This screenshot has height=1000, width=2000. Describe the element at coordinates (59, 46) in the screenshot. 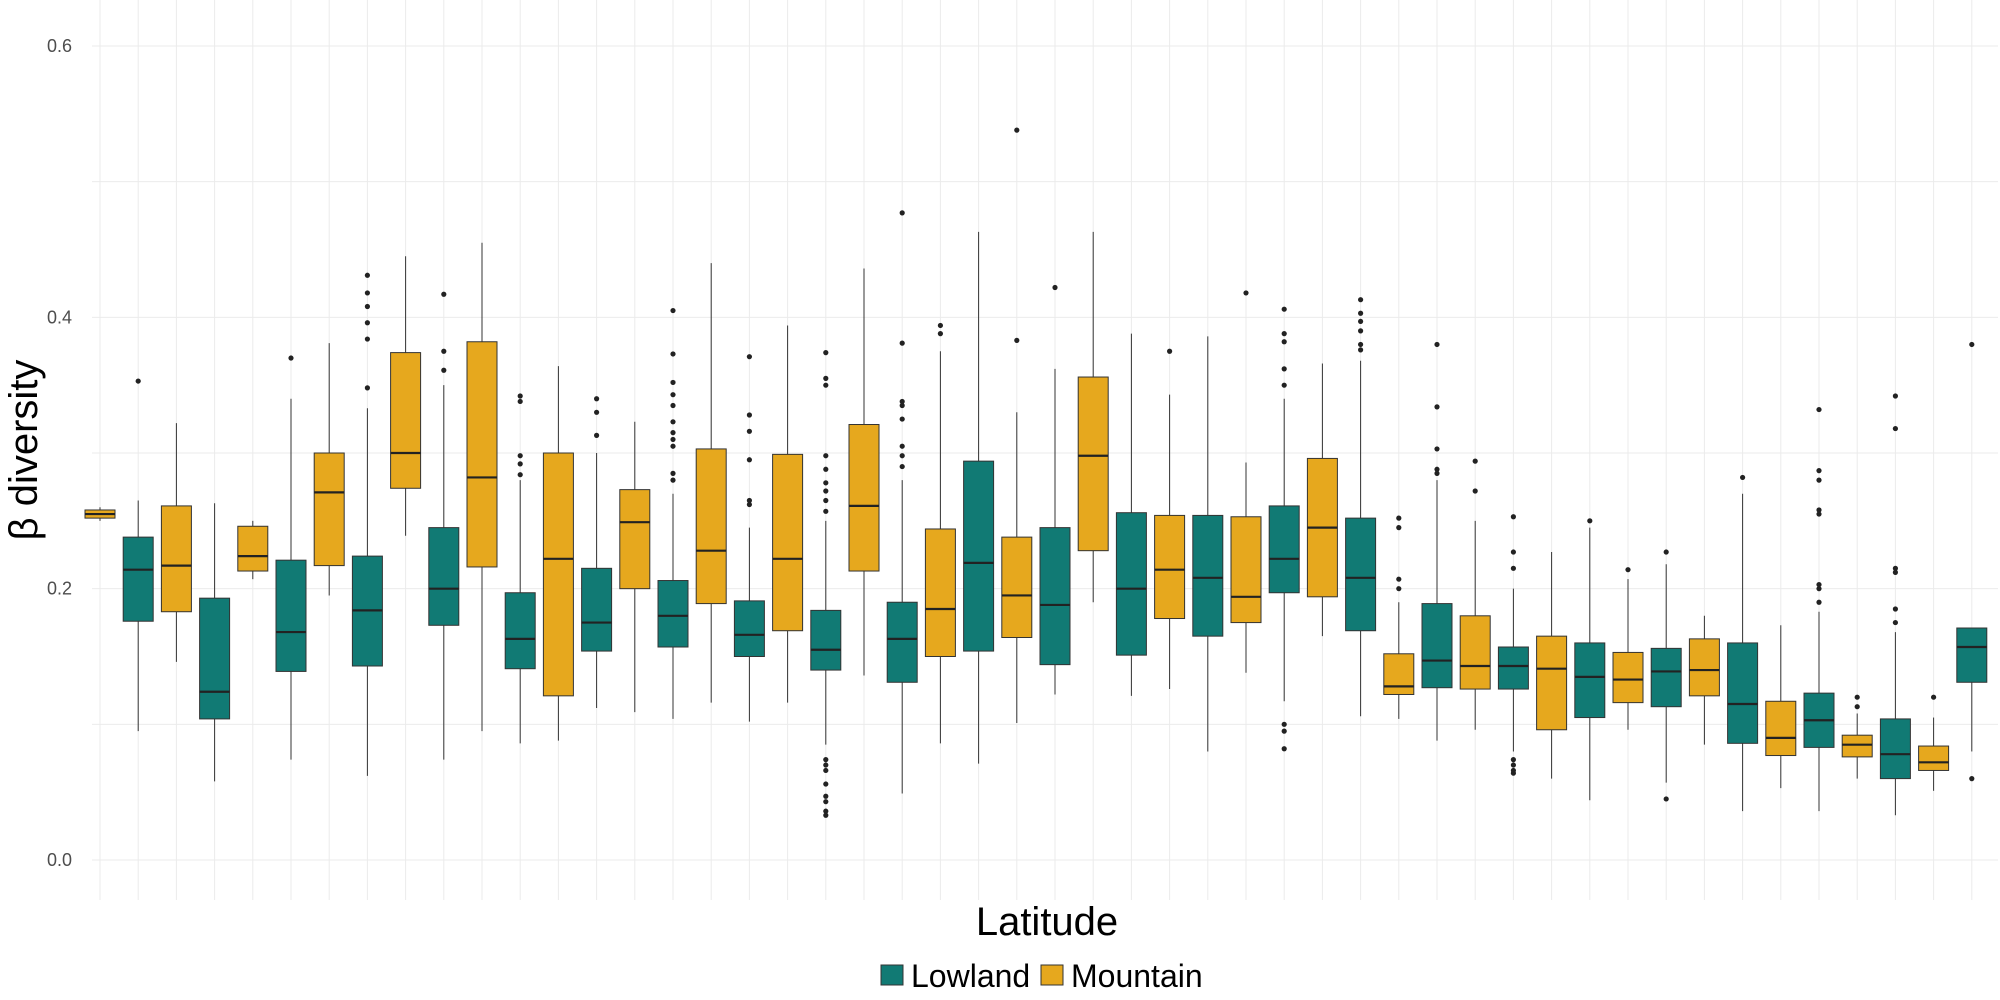

I see `y-tick-label: 0.6` at that location.